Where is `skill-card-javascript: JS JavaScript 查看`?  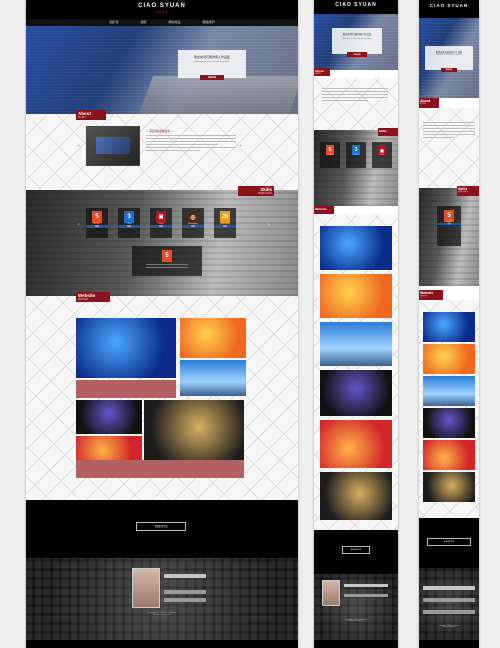 skill-card-javascript: JS JavaScript 查看 is located at coordinates (225, 223).